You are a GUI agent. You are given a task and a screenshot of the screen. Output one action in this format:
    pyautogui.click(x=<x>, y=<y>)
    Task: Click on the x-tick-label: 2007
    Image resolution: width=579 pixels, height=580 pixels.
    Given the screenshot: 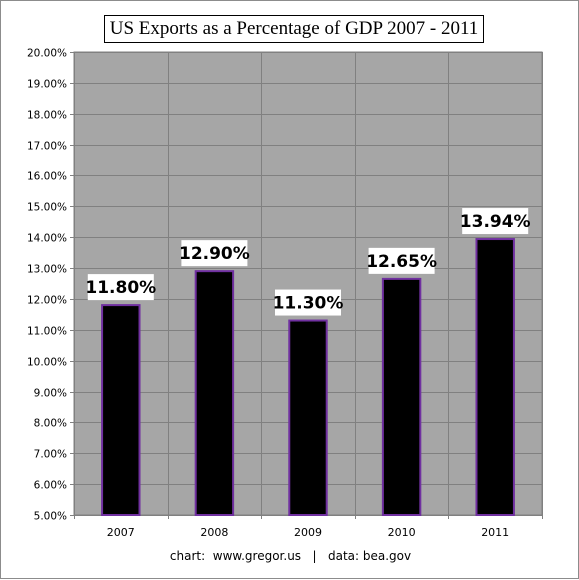 What is the action you would take?
    pyautogui.click(x=121, y=532)
    